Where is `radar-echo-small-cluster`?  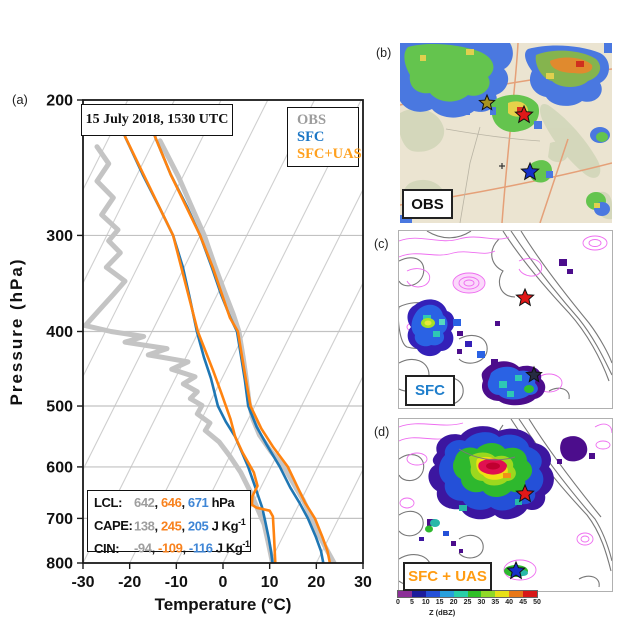
radar-echo-small-cluster is located at coordinates (441, 536).